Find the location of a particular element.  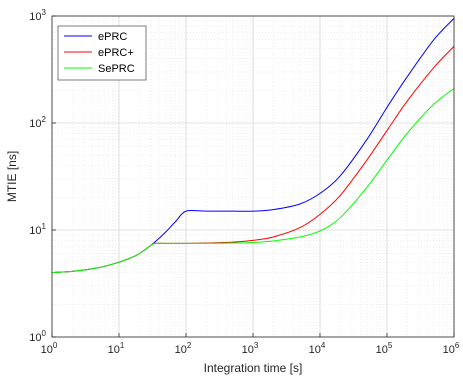

legend: ePRC ePRC+ SePRC is located at coordinates (102, 53).